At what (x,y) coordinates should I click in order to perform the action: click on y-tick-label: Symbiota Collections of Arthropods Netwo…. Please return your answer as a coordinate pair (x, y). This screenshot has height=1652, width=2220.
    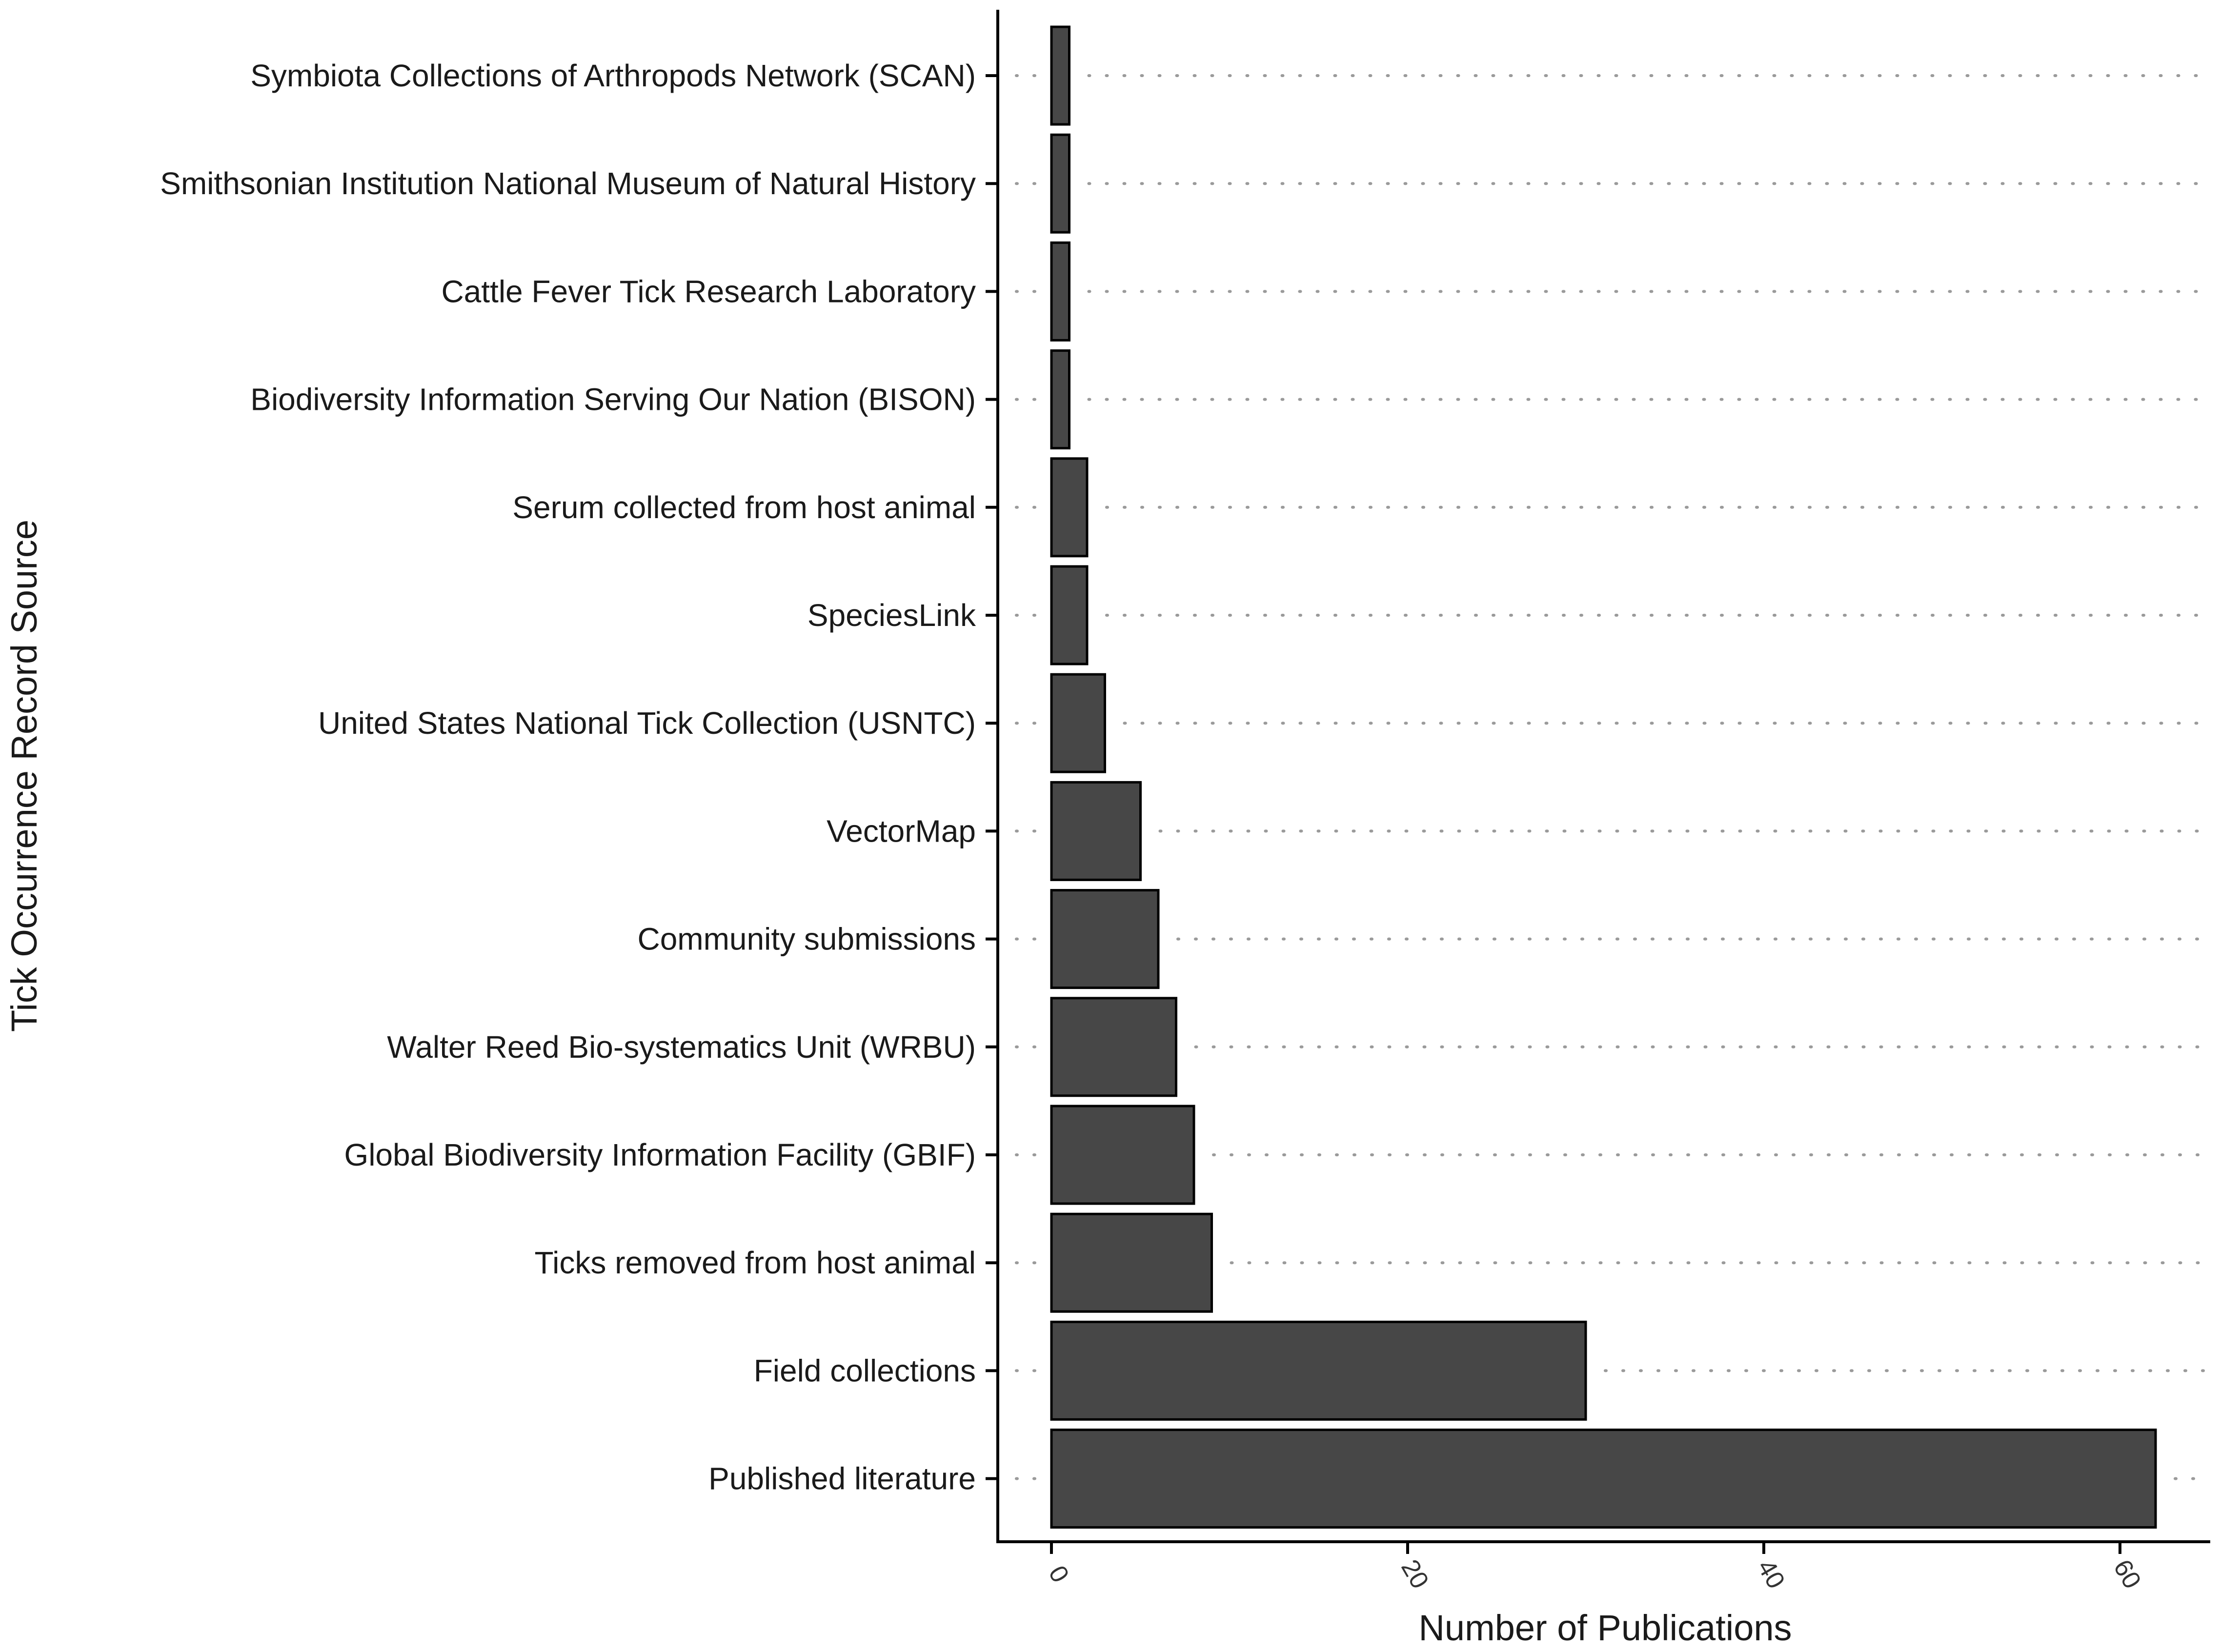
    Looking at the image, I should click on (613, 76).